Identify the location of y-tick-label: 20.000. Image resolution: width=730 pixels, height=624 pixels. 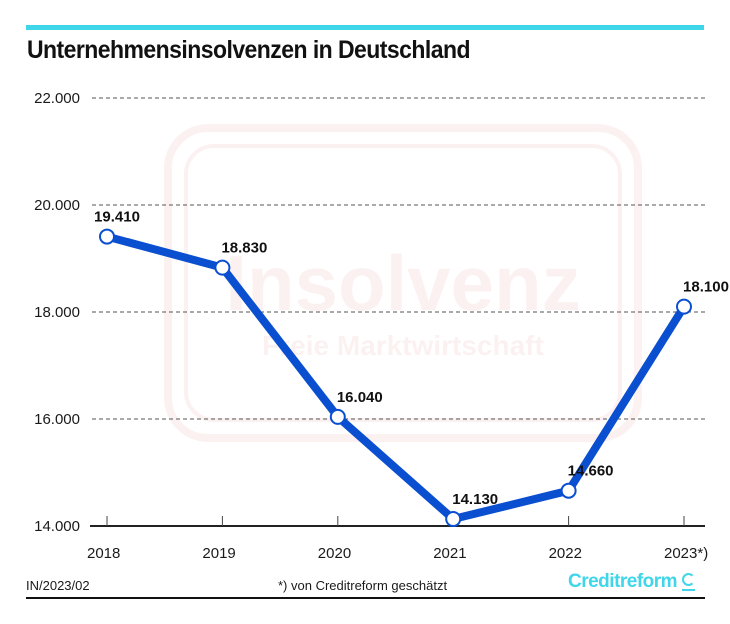
(57, 205).